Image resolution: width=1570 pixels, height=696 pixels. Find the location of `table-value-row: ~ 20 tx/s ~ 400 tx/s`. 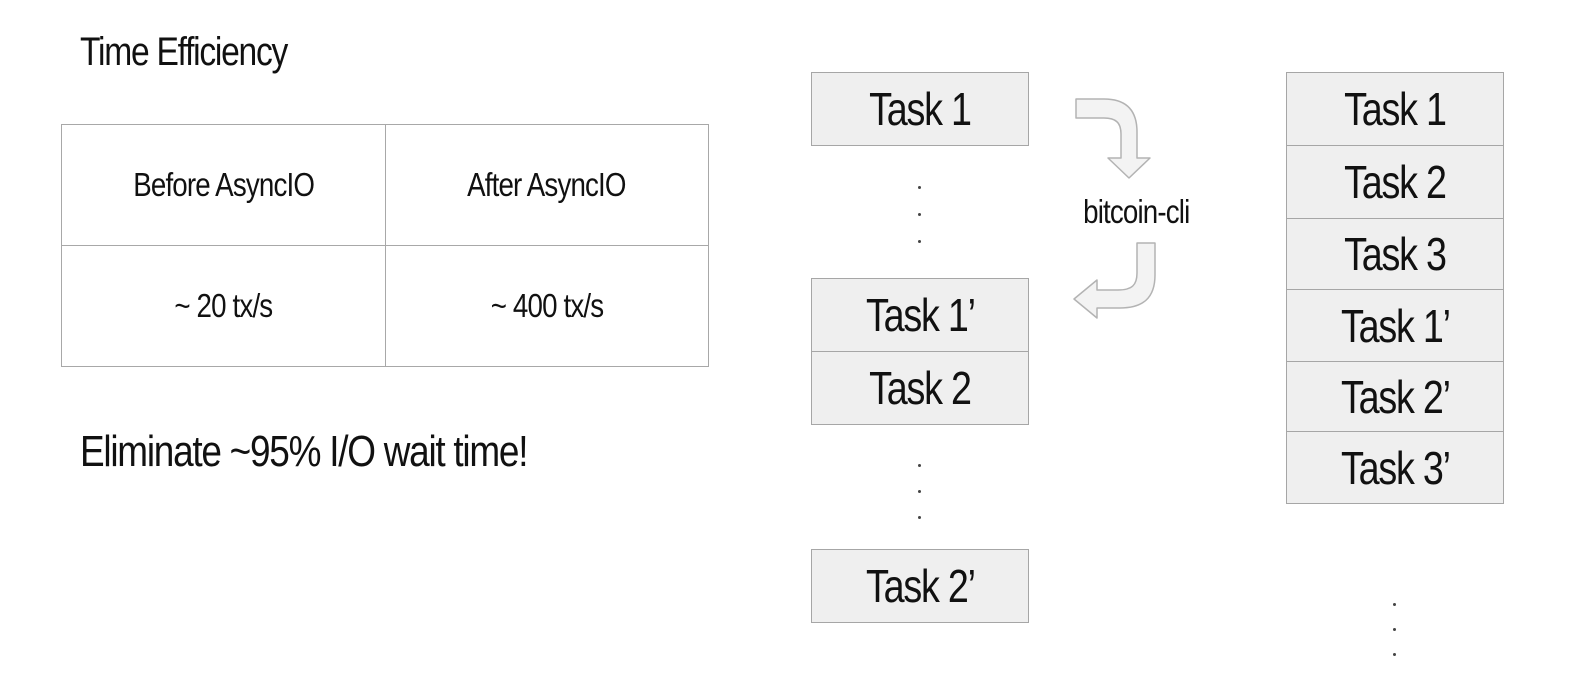

table-value-row: ~ 20 tx/s ~ 400 tx/s is located at coordinates (385, 306).